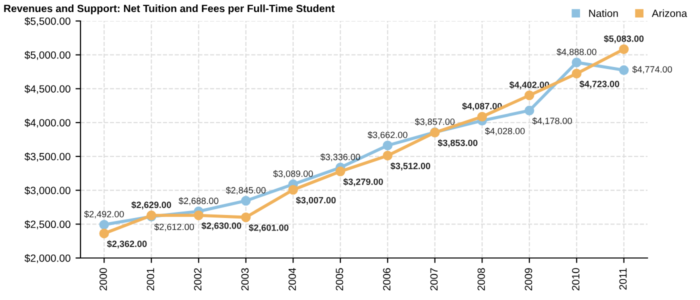  What do you see at coordinates (528, 279) in the screenshot?
I see `x-tick-label: 2009` at bounding box center [528, 279].